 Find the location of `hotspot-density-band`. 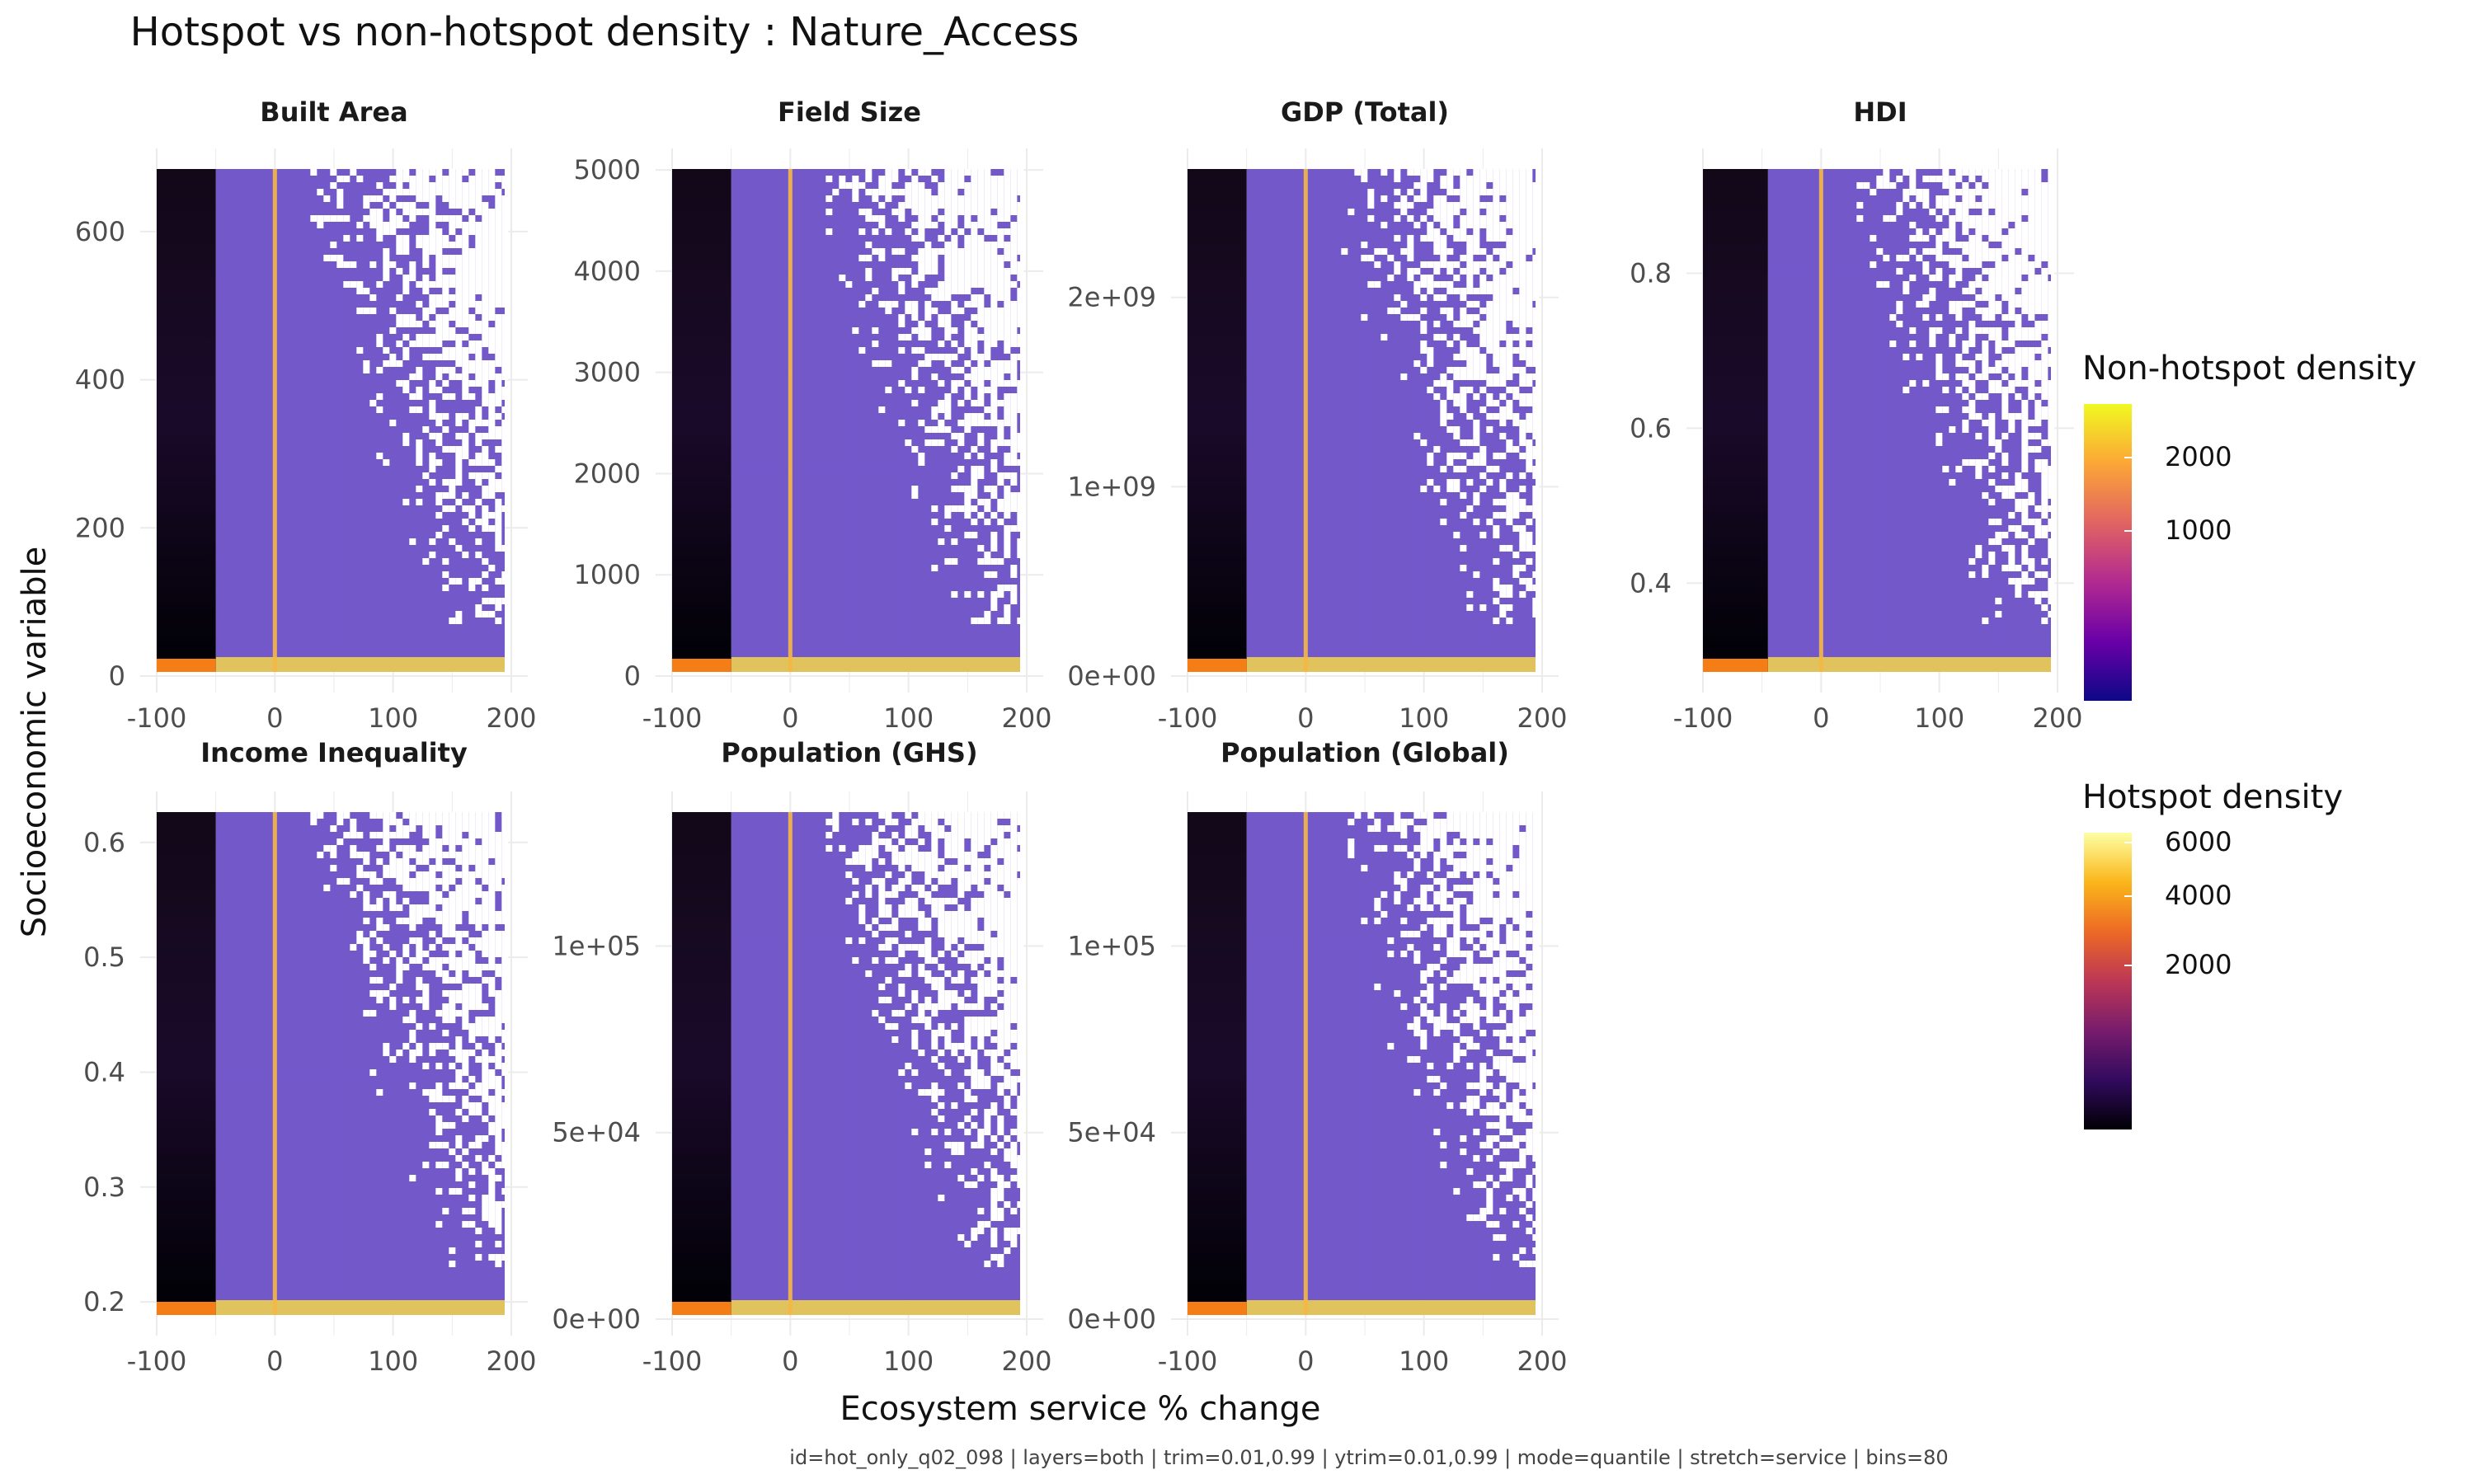

hotspot-density-band is located at coordinates (186, 1308).